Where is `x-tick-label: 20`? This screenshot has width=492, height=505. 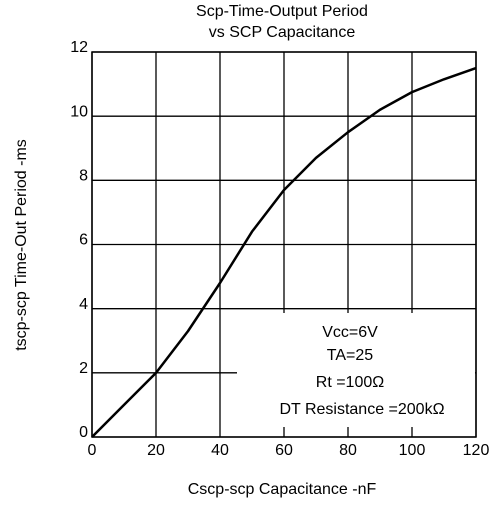
x-tick-label: 20 is located at coordinates (156, 450).